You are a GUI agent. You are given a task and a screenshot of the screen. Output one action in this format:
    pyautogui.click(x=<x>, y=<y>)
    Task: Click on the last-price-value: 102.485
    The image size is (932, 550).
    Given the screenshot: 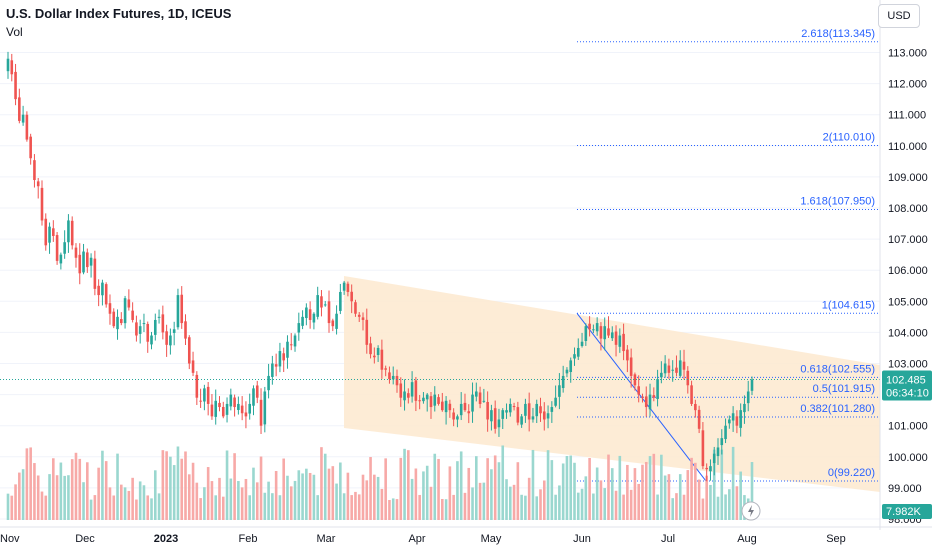 What is the action you would take?
    pyautogui.click(x=906, y=381)
    